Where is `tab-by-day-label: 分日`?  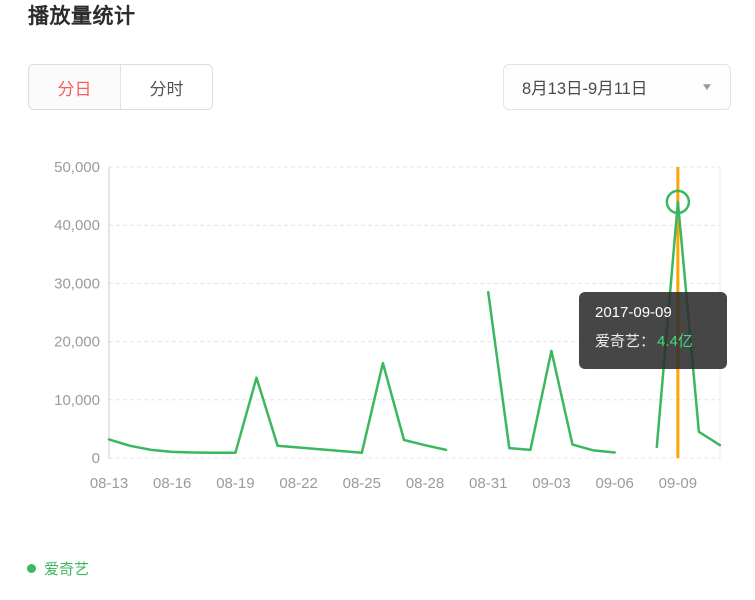 tab-by-day-label: 分日 is located at coordinates (74, 89).